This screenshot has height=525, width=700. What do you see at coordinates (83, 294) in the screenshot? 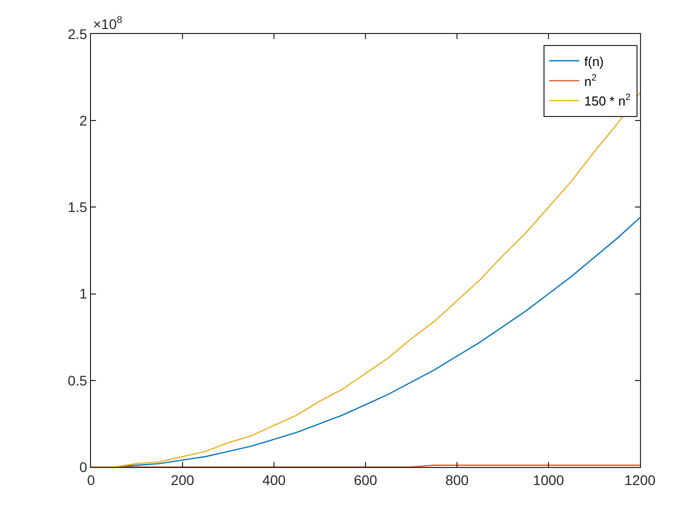
I see `y-tick-label: 1` at bounding box center [83, 294].